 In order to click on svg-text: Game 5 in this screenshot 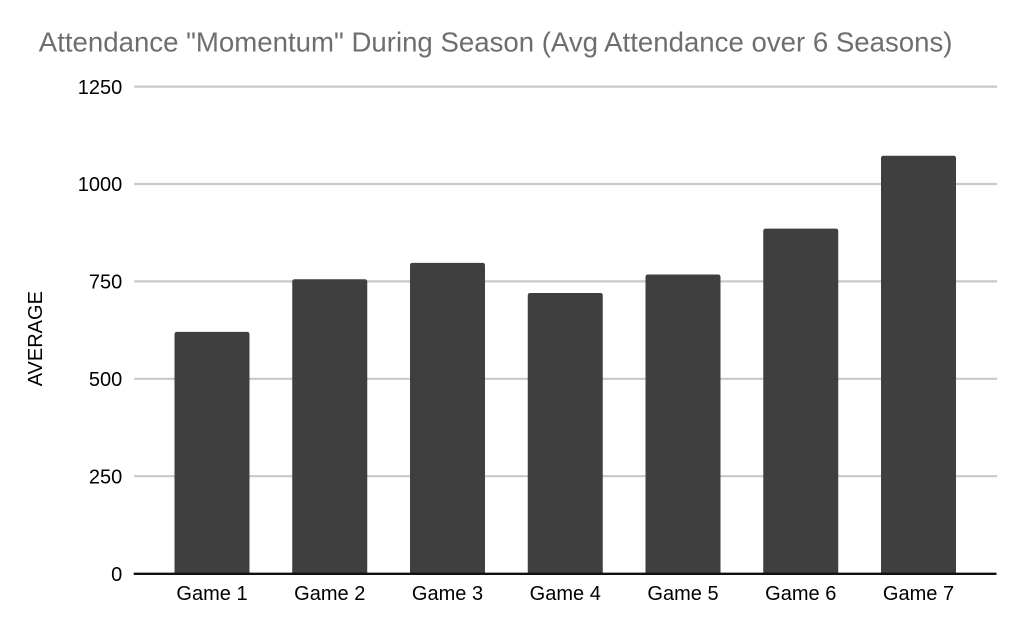, I will do `click(682, 594)`.